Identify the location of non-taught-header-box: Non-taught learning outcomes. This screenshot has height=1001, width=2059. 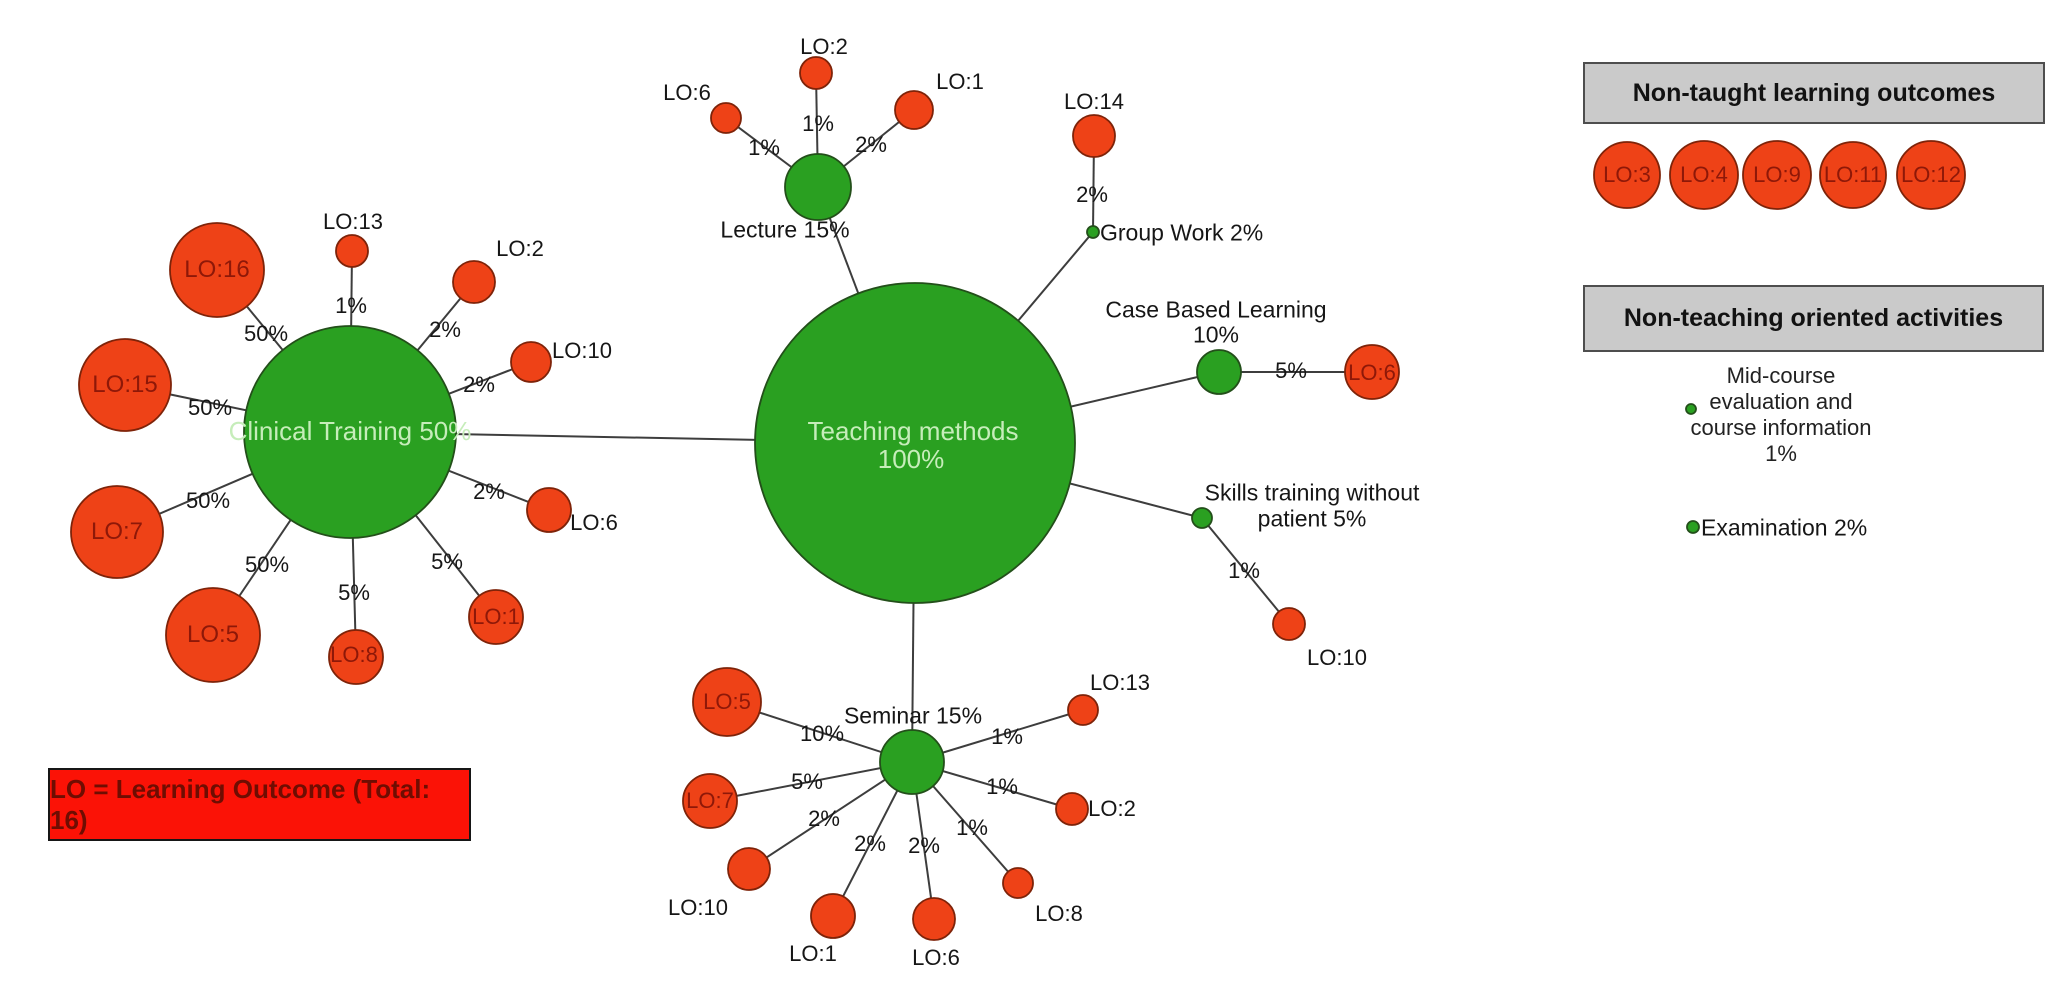
(1814, 93).